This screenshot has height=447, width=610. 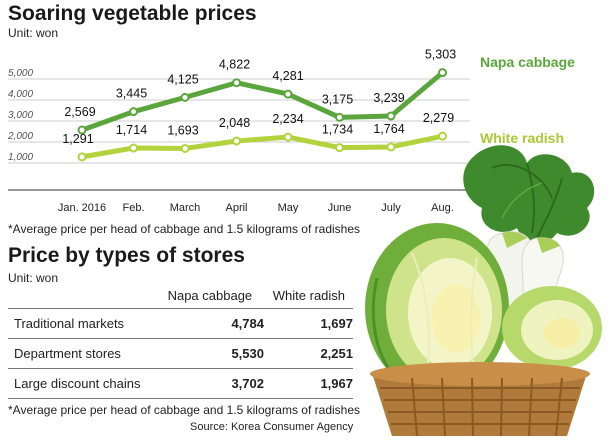 I want to click on chart-title: Soaring vegetable prices, so click(x=132, y=13).